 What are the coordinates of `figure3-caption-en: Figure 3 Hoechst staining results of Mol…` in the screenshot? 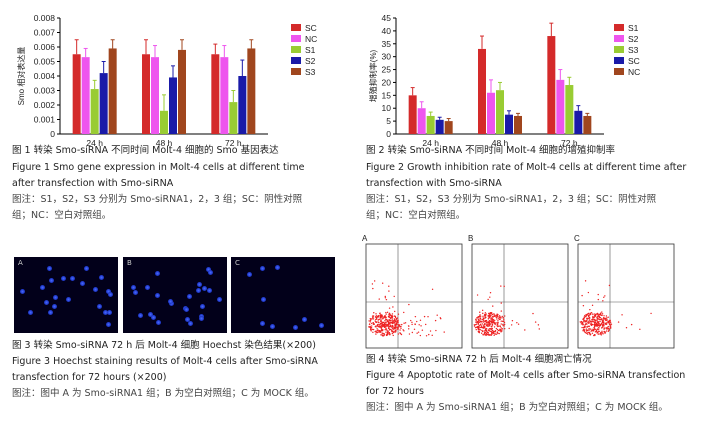 It's located at (165, 361).